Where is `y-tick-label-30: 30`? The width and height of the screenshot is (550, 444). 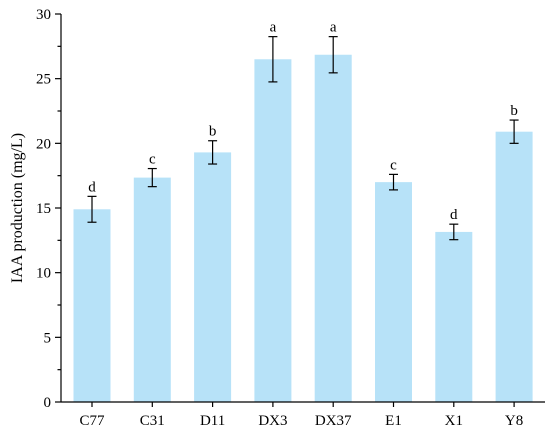
y-tick-label-30: 30 is located at coordinates (43, 15).